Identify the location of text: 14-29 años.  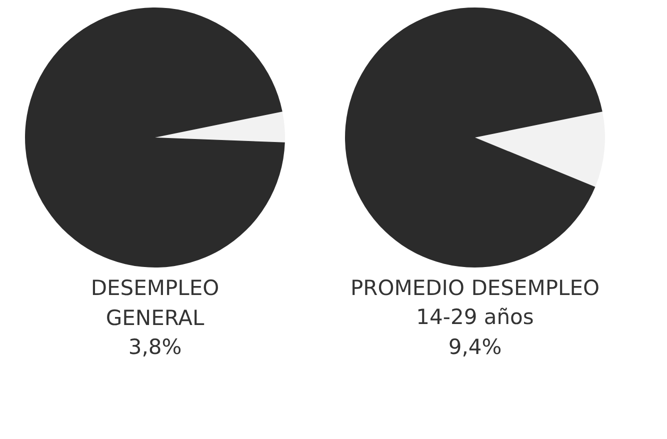
(475, 317).